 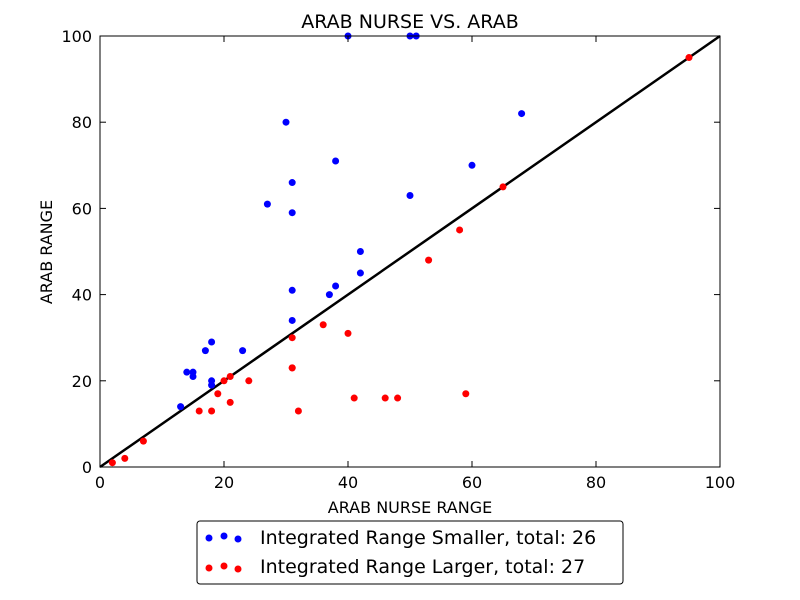 What do you see at coordinates (46, 252) in the screenshot?
I see `y-axis-label: ARAB RANGE` at bounding box center [46, 252].